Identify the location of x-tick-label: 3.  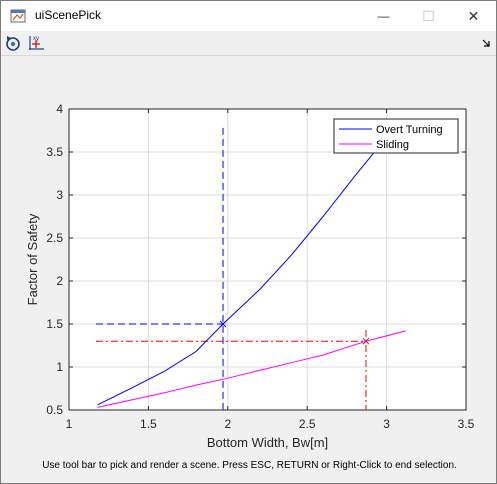
(386, 424).